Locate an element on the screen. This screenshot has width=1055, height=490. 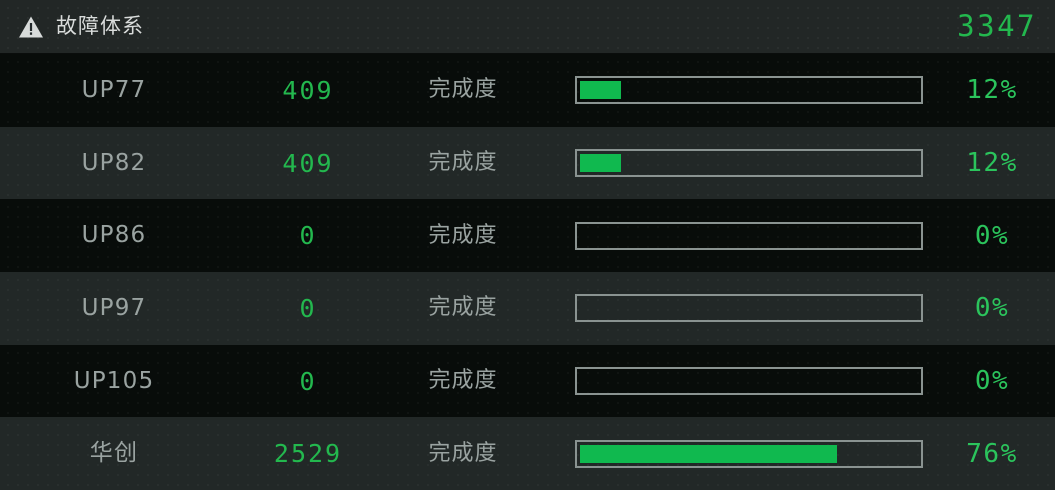
panel-header: 故障体系 3347 is located at coordinates (527, 27).